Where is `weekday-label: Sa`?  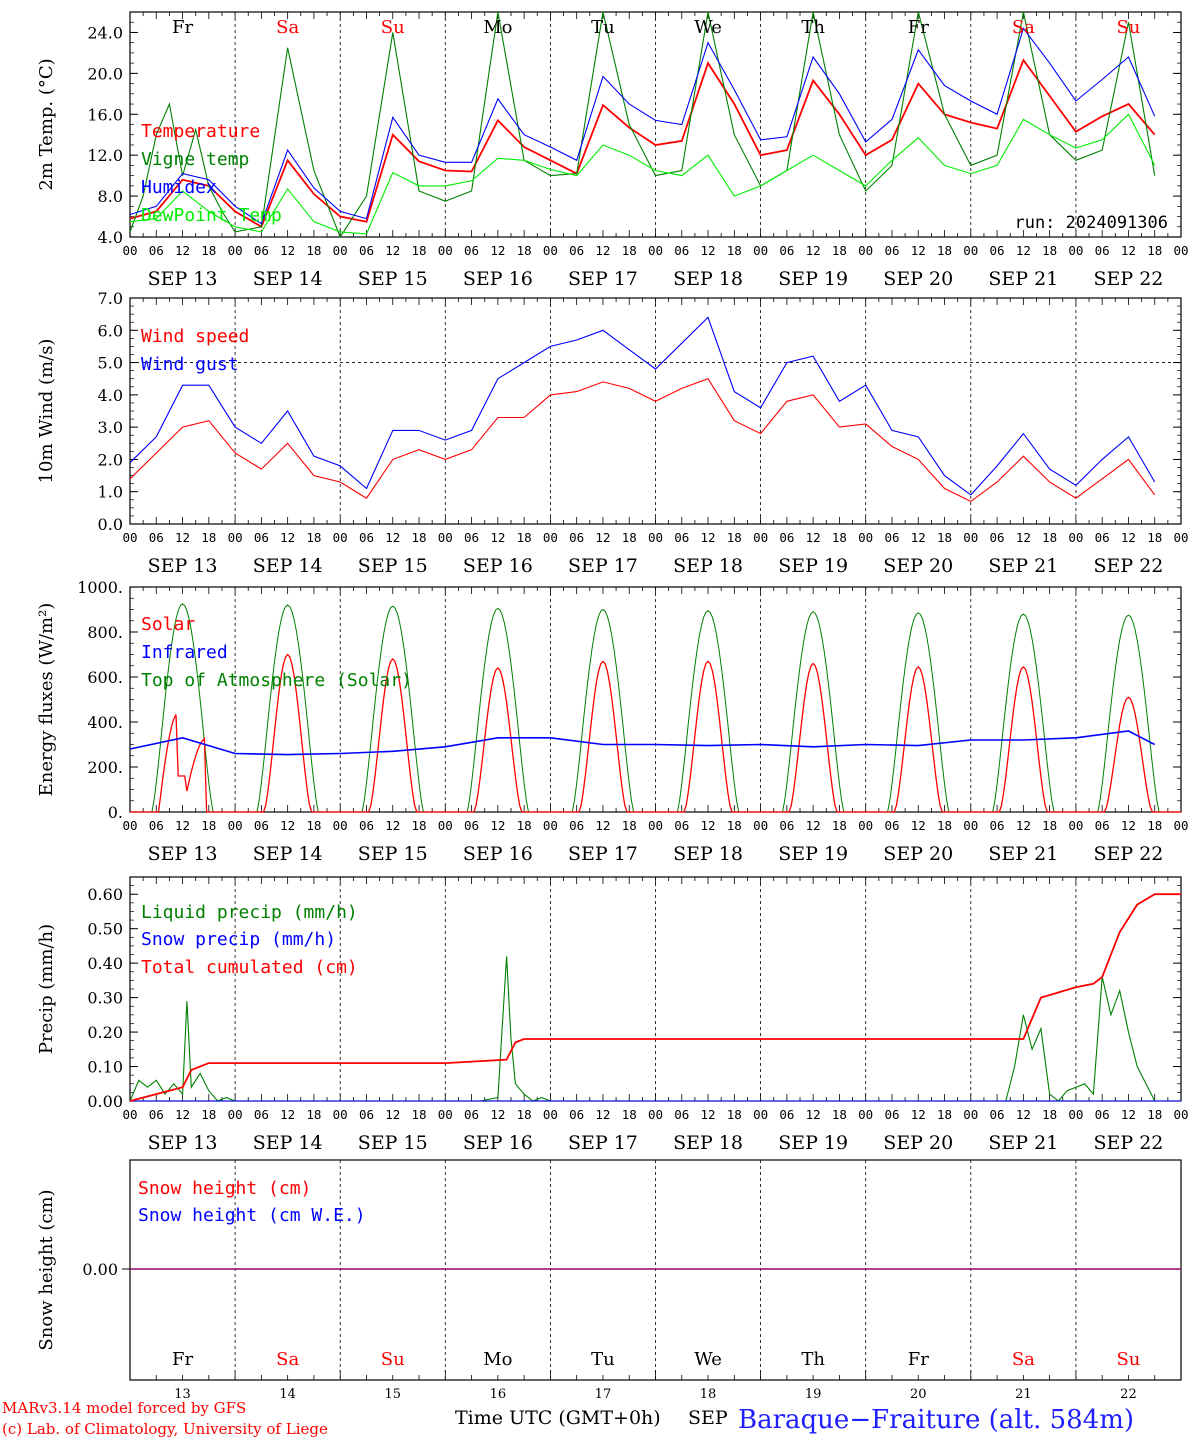
weekday-label: Sa is located at coordinates (287, 27).